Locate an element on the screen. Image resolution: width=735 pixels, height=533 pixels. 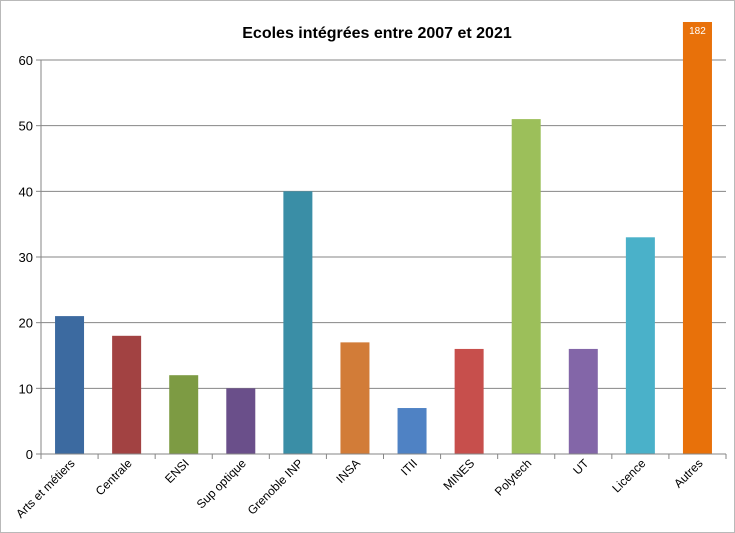
y-tick-label: 40 is located at coordinates (26, 191).